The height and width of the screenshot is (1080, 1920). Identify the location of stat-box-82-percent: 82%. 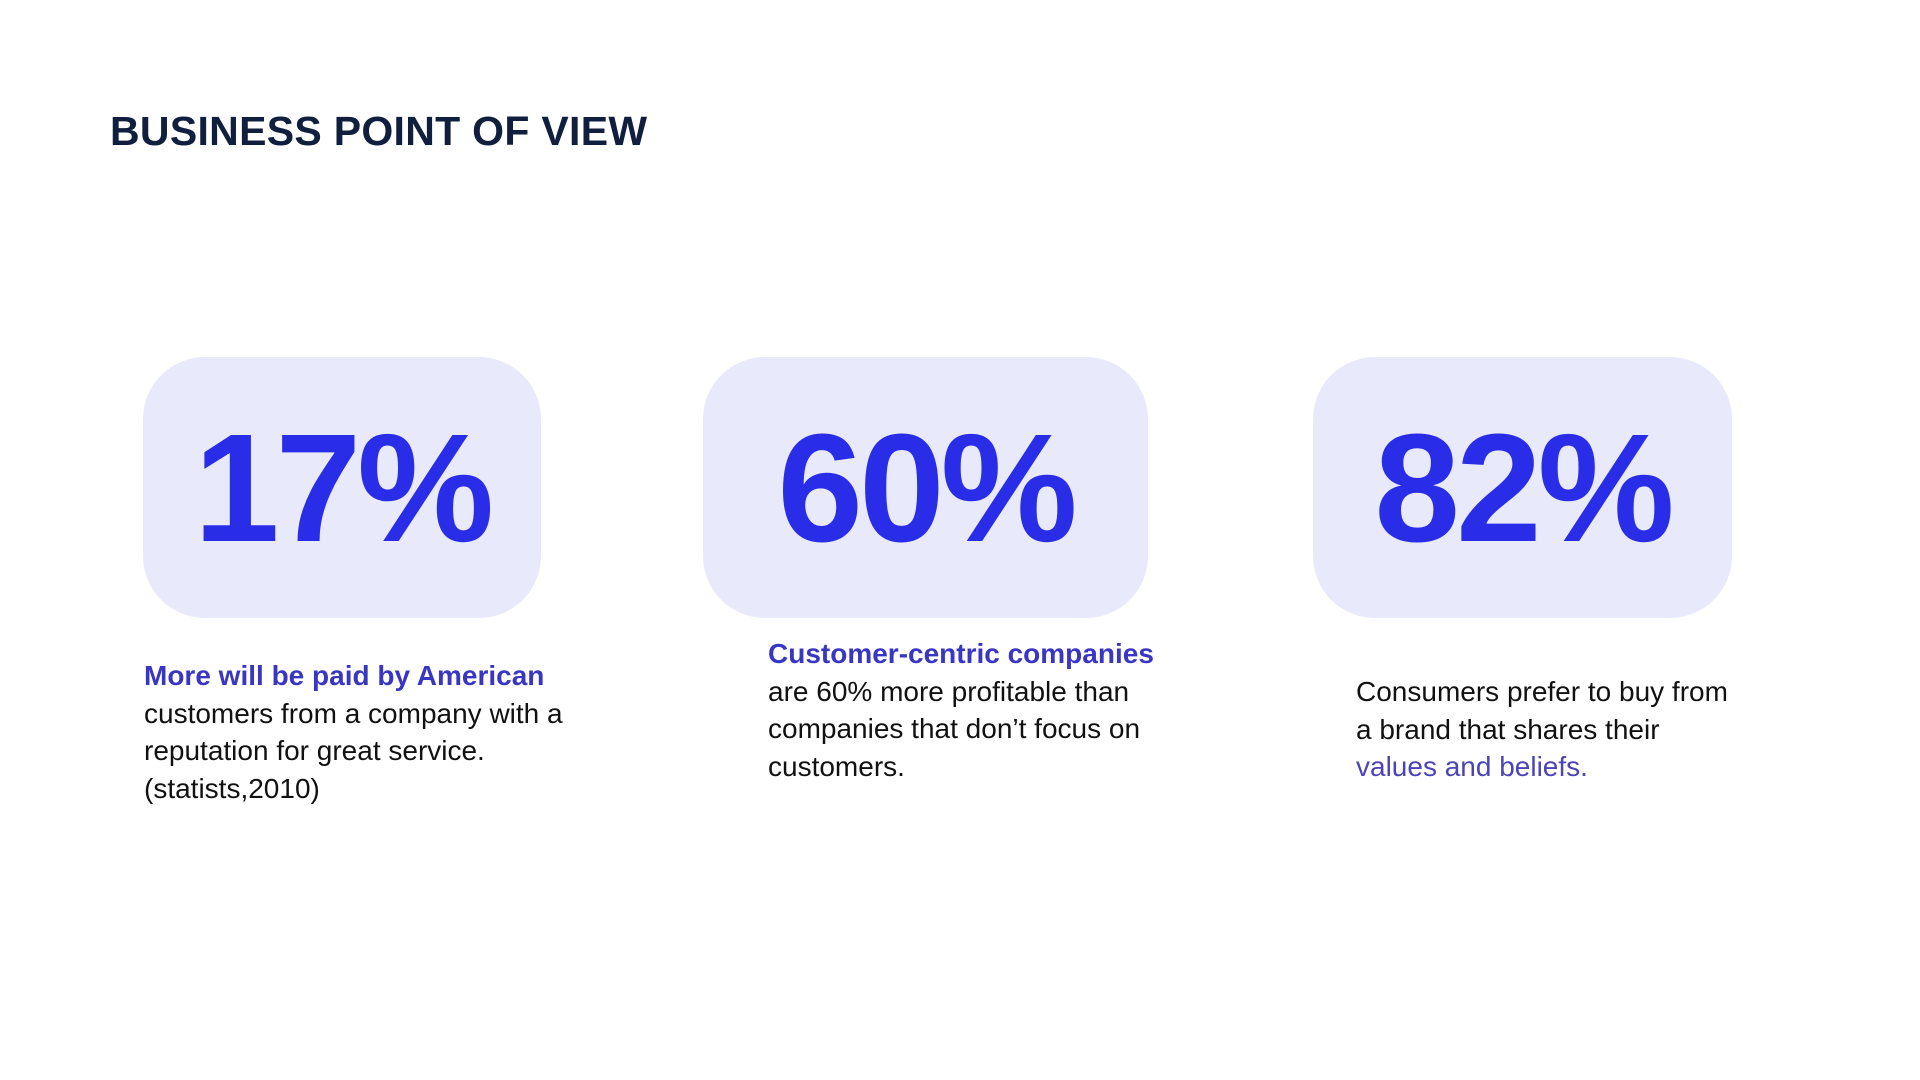
(1522, 487).